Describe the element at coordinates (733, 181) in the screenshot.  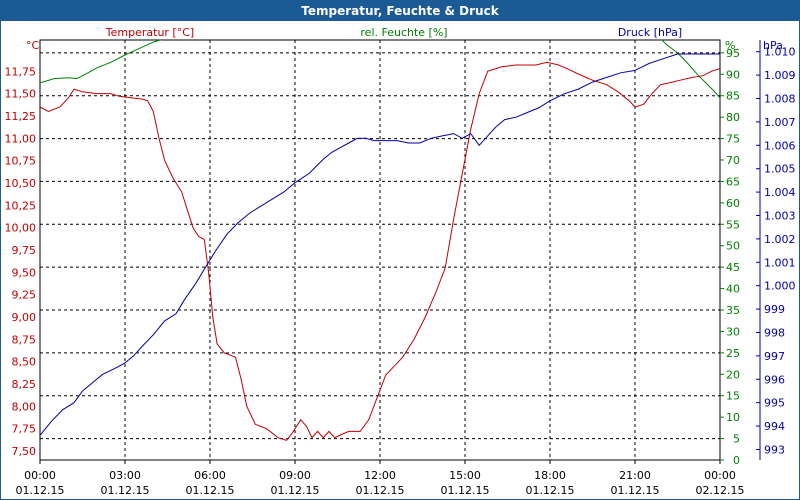
I see `humidity-tick-label: 65` at that location.